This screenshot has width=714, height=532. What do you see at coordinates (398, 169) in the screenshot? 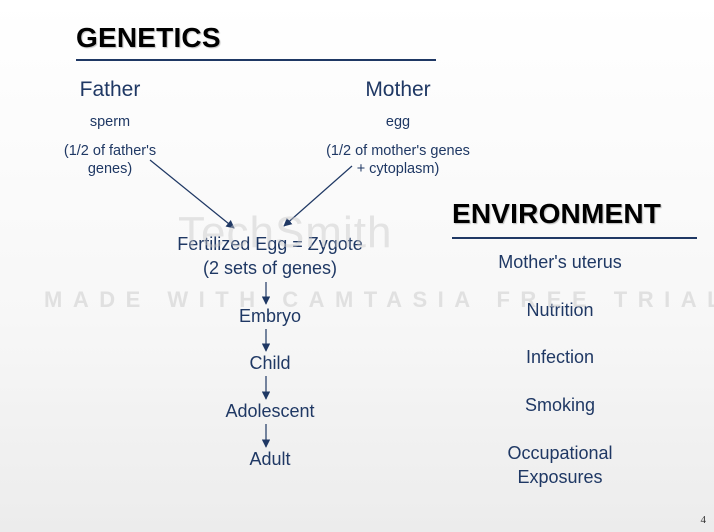
I see `mother-genes-line2: + cytoplasm)` at bounding box center [398, 169].